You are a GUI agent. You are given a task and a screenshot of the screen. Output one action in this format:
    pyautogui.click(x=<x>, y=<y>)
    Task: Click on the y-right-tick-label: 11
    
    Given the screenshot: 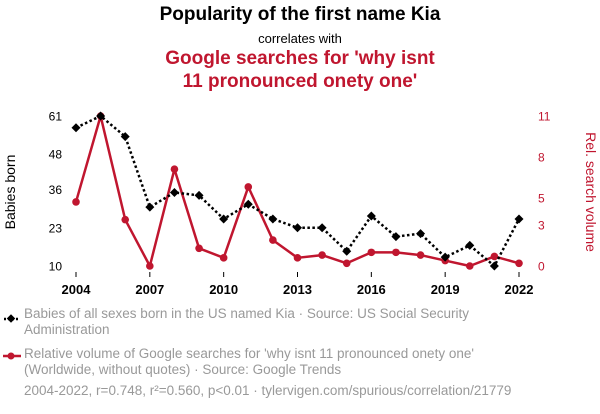 What is the action you would take?
    pyautogui.click(x=544, y=117)
    